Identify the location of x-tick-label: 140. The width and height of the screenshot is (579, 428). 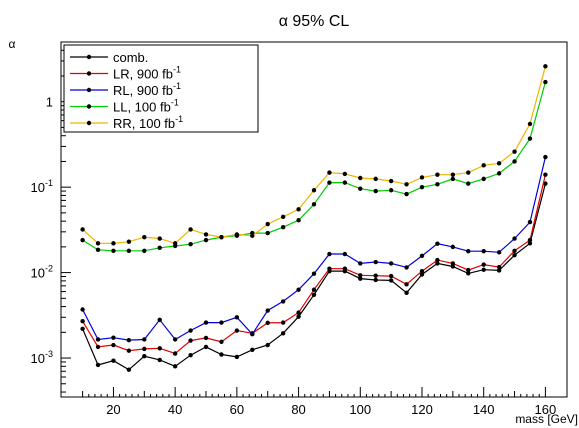
(484, 409).